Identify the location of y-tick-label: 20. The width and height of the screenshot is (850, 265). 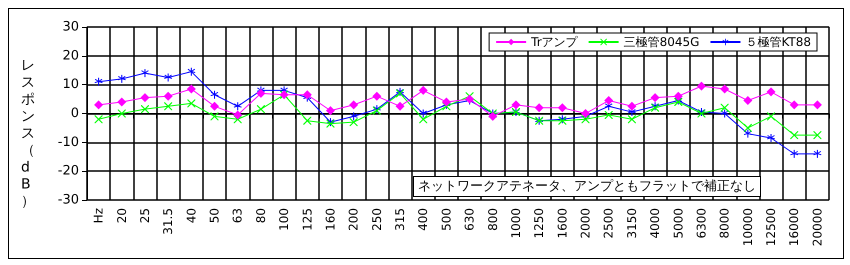
(70, 56).